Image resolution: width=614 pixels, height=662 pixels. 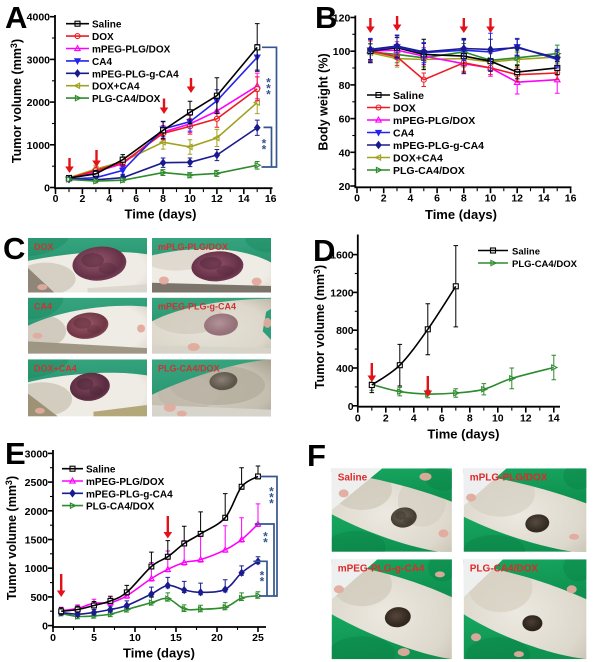 I want to click on svg-text: Body weight (%), so click(x=323, y=101).